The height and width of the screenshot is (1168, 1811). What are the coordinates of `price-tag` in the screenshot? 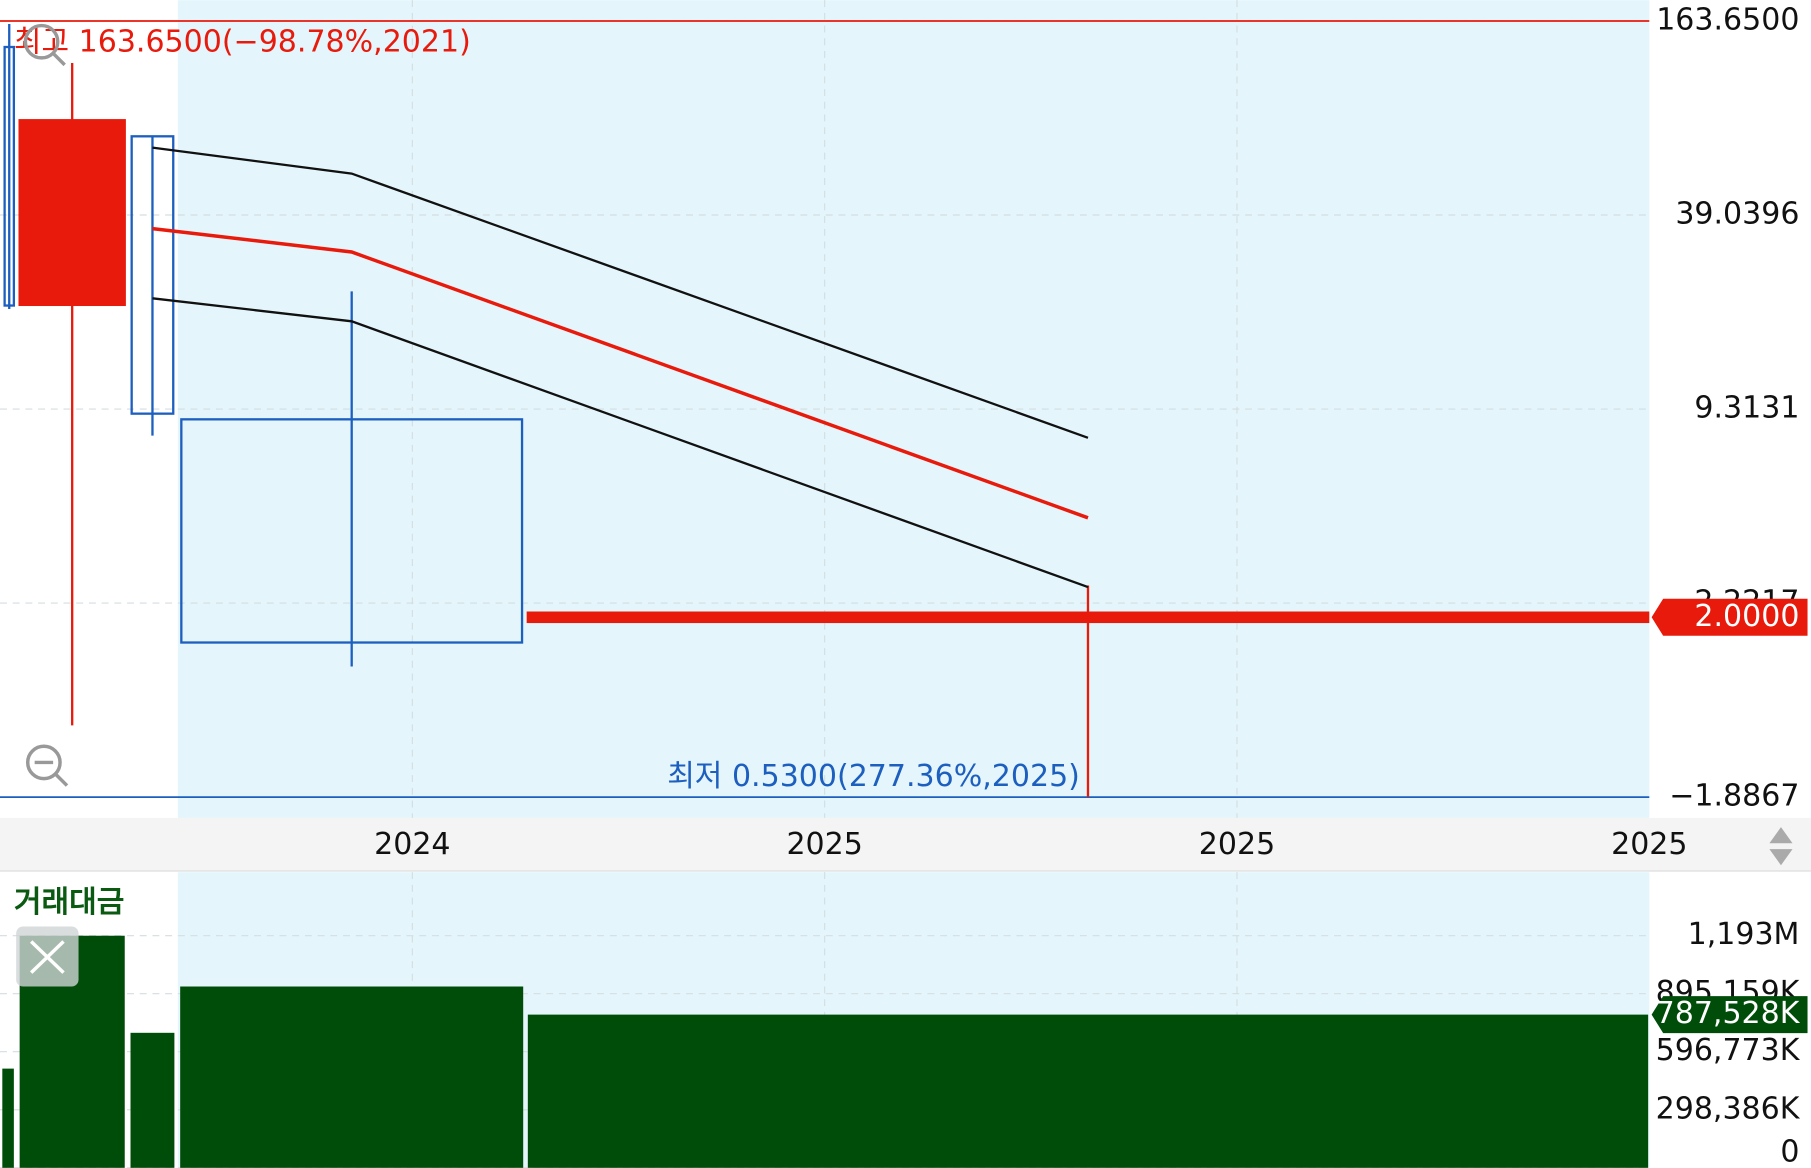 It's located at (1729, 617).